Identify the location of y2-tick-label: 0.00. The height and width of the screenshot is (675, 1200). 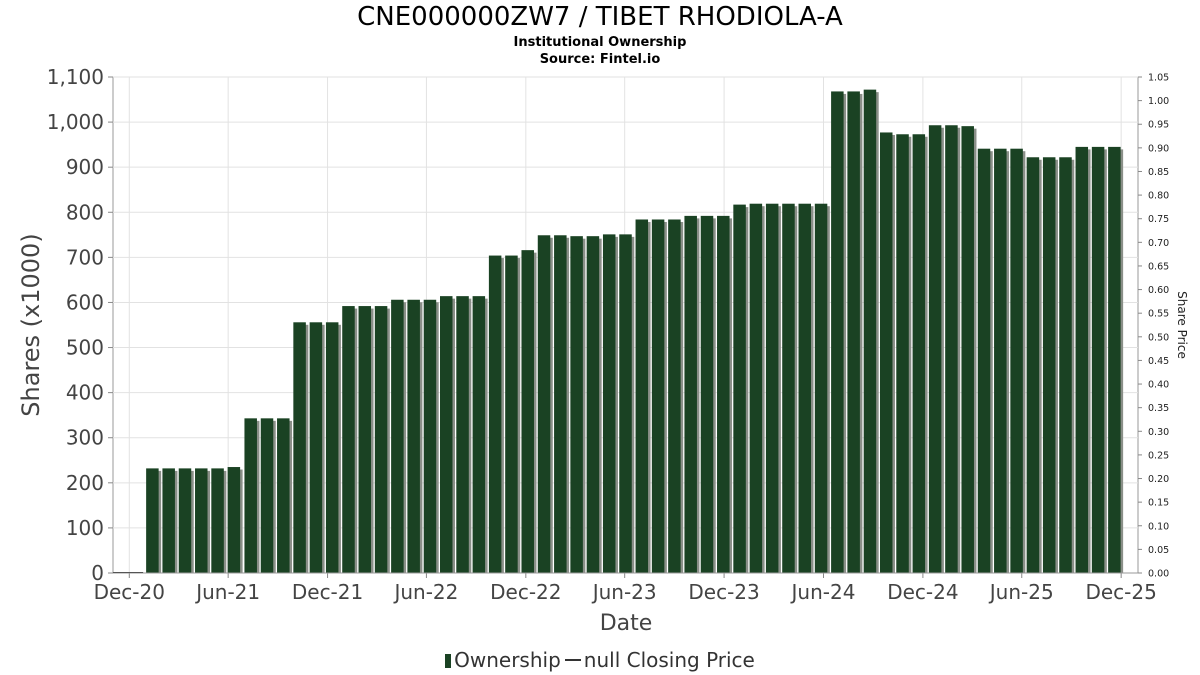
(1158, 574).